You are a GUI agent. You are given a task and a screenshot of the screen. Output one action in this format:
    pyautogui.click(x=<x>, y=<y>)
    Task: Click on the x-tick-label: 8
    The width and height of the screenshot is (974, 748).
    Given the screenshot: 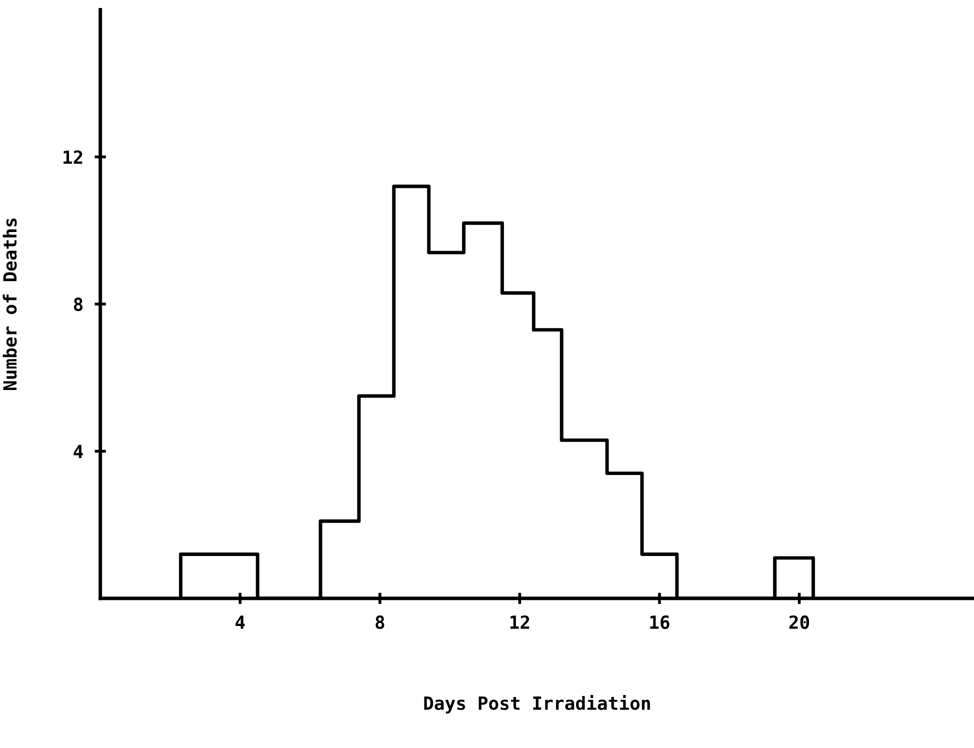 What is the action you would take?
    pyautogui.click(x=380, y=622)
    